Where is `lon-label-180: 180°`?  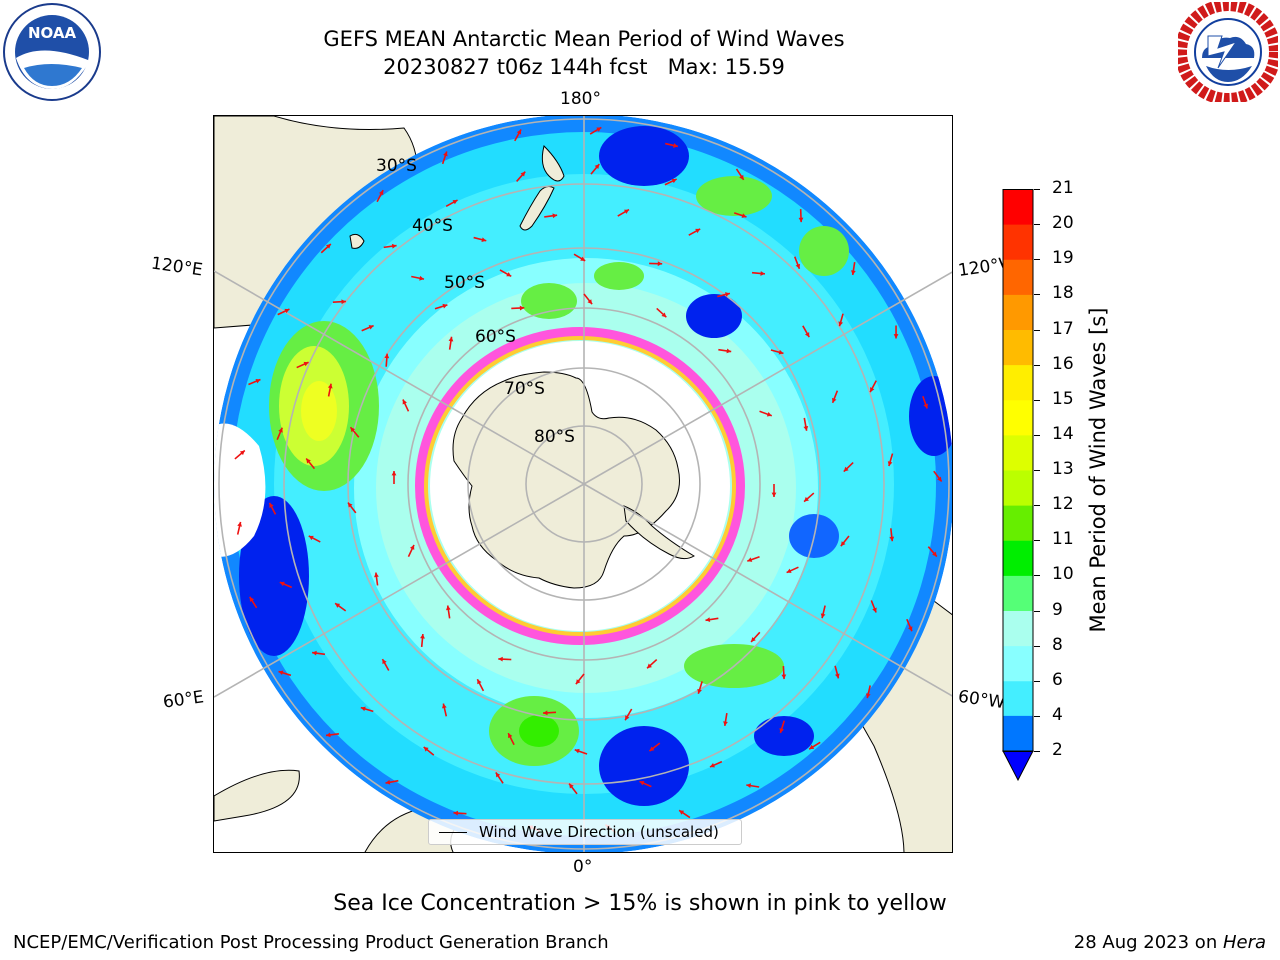 lon-label-180: 180° is located at coordinates (580, 99).